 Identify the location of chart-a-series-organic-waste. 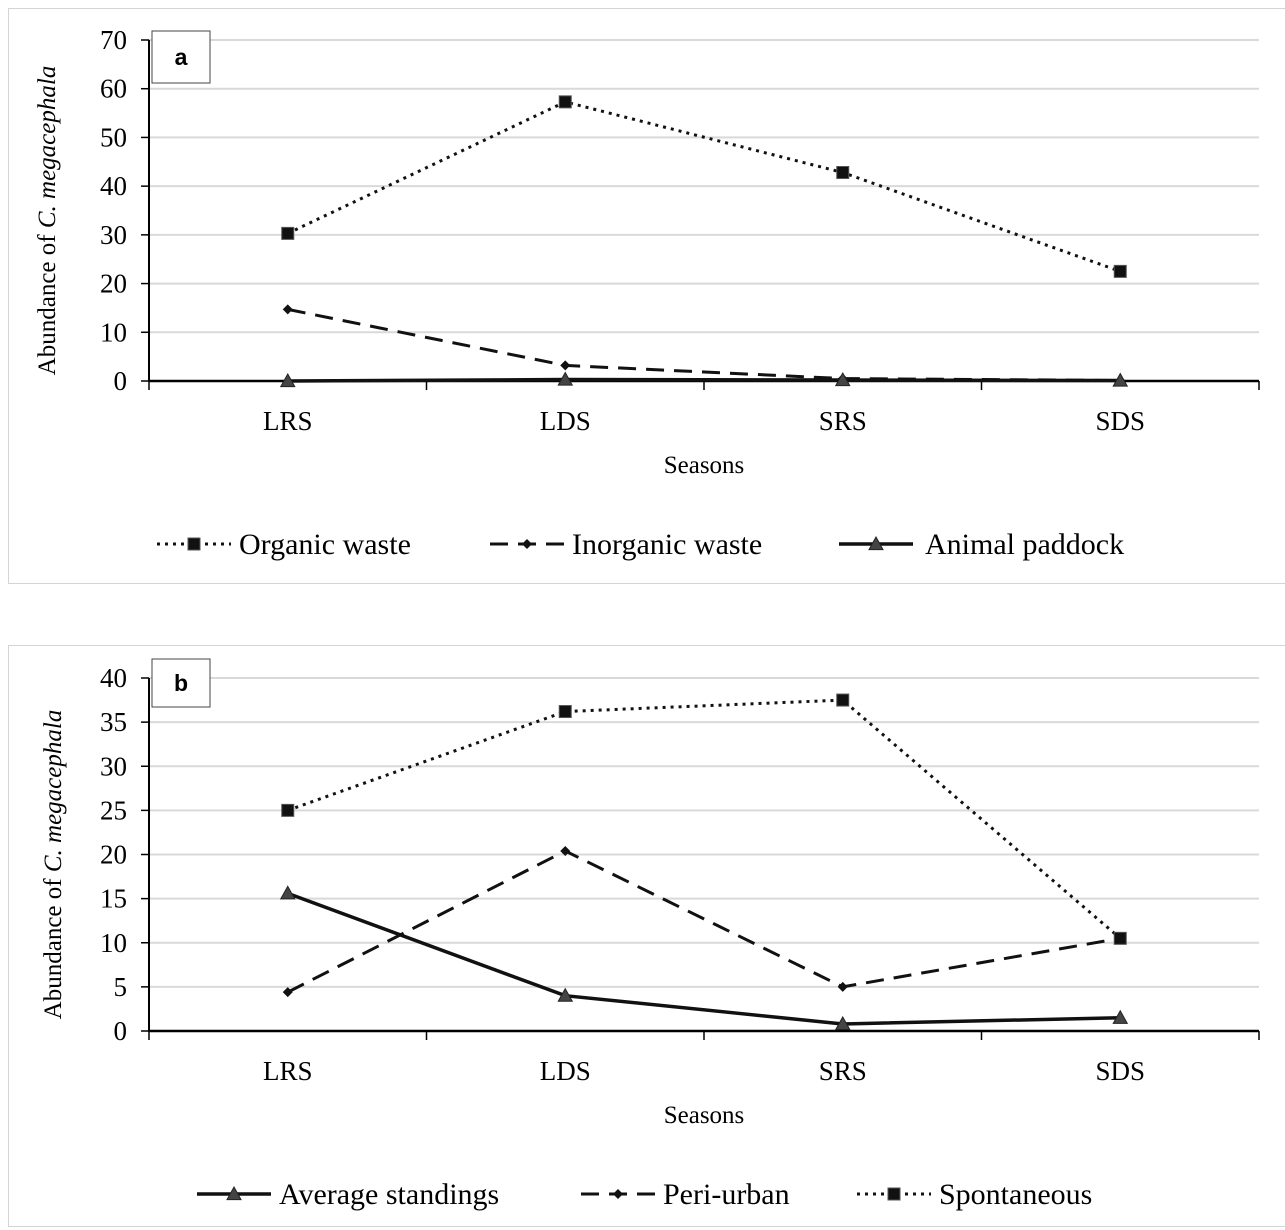
(704, 186).